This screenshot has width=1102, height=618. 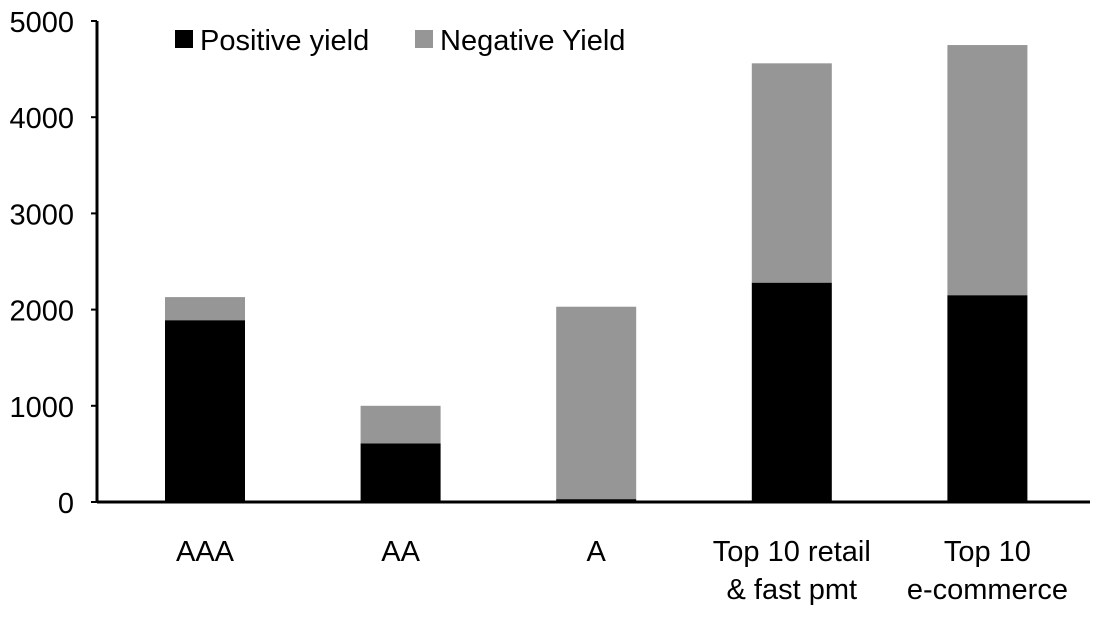 I want to click on legend: Positive yield Negative Yield, so click(x=400, y=41).